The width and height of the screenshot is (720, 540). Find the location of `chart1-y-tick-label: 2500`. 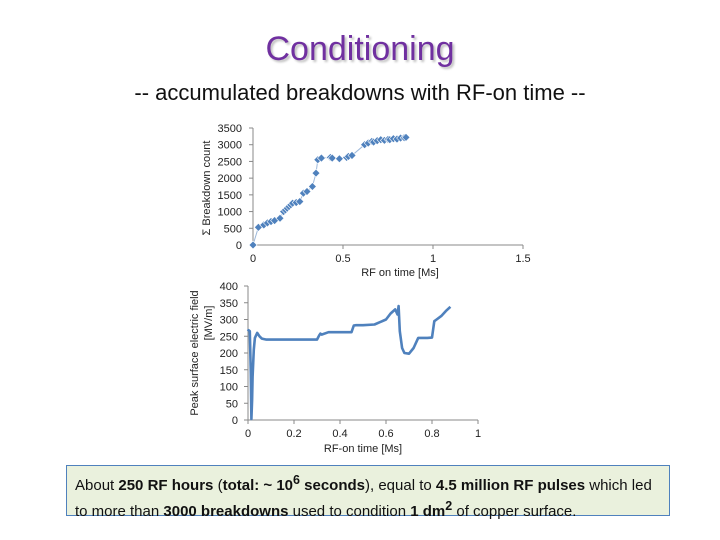

chart1-y-tick-label: 2500 is located at coordinates (230, 162).